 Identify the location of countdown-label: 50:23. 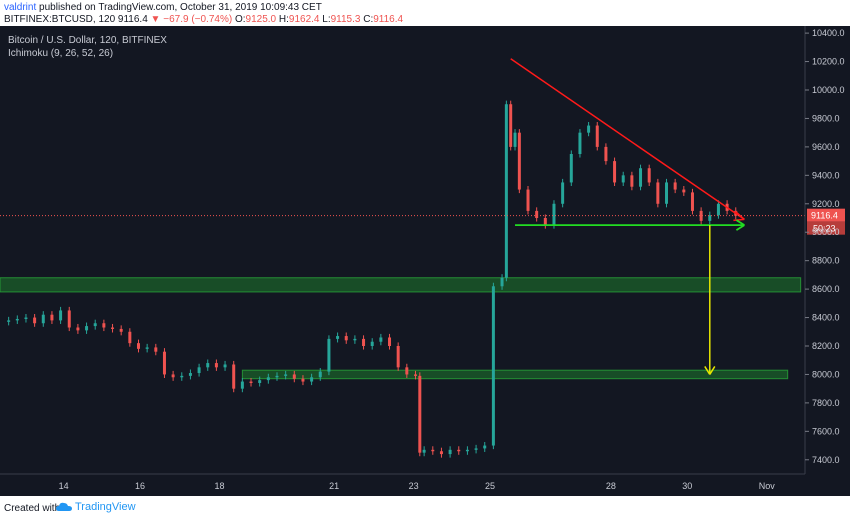
(824, 229).